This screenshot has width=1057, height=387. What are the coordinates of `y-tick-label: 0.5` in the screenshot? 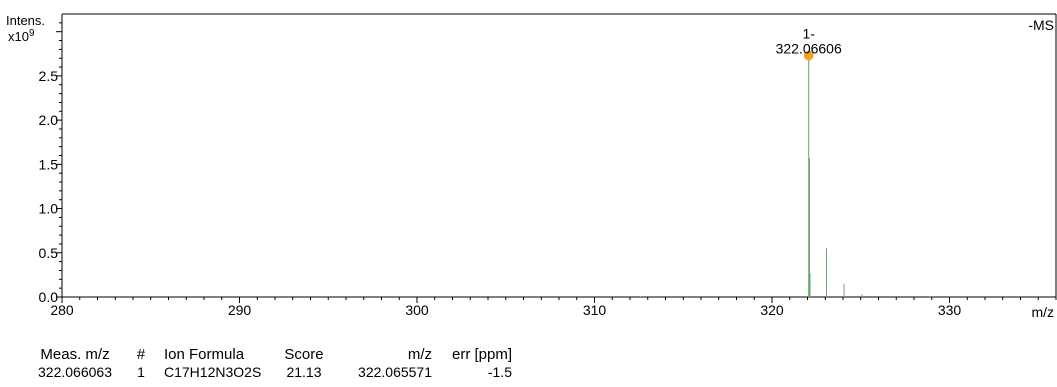 It's located at (49, 253).